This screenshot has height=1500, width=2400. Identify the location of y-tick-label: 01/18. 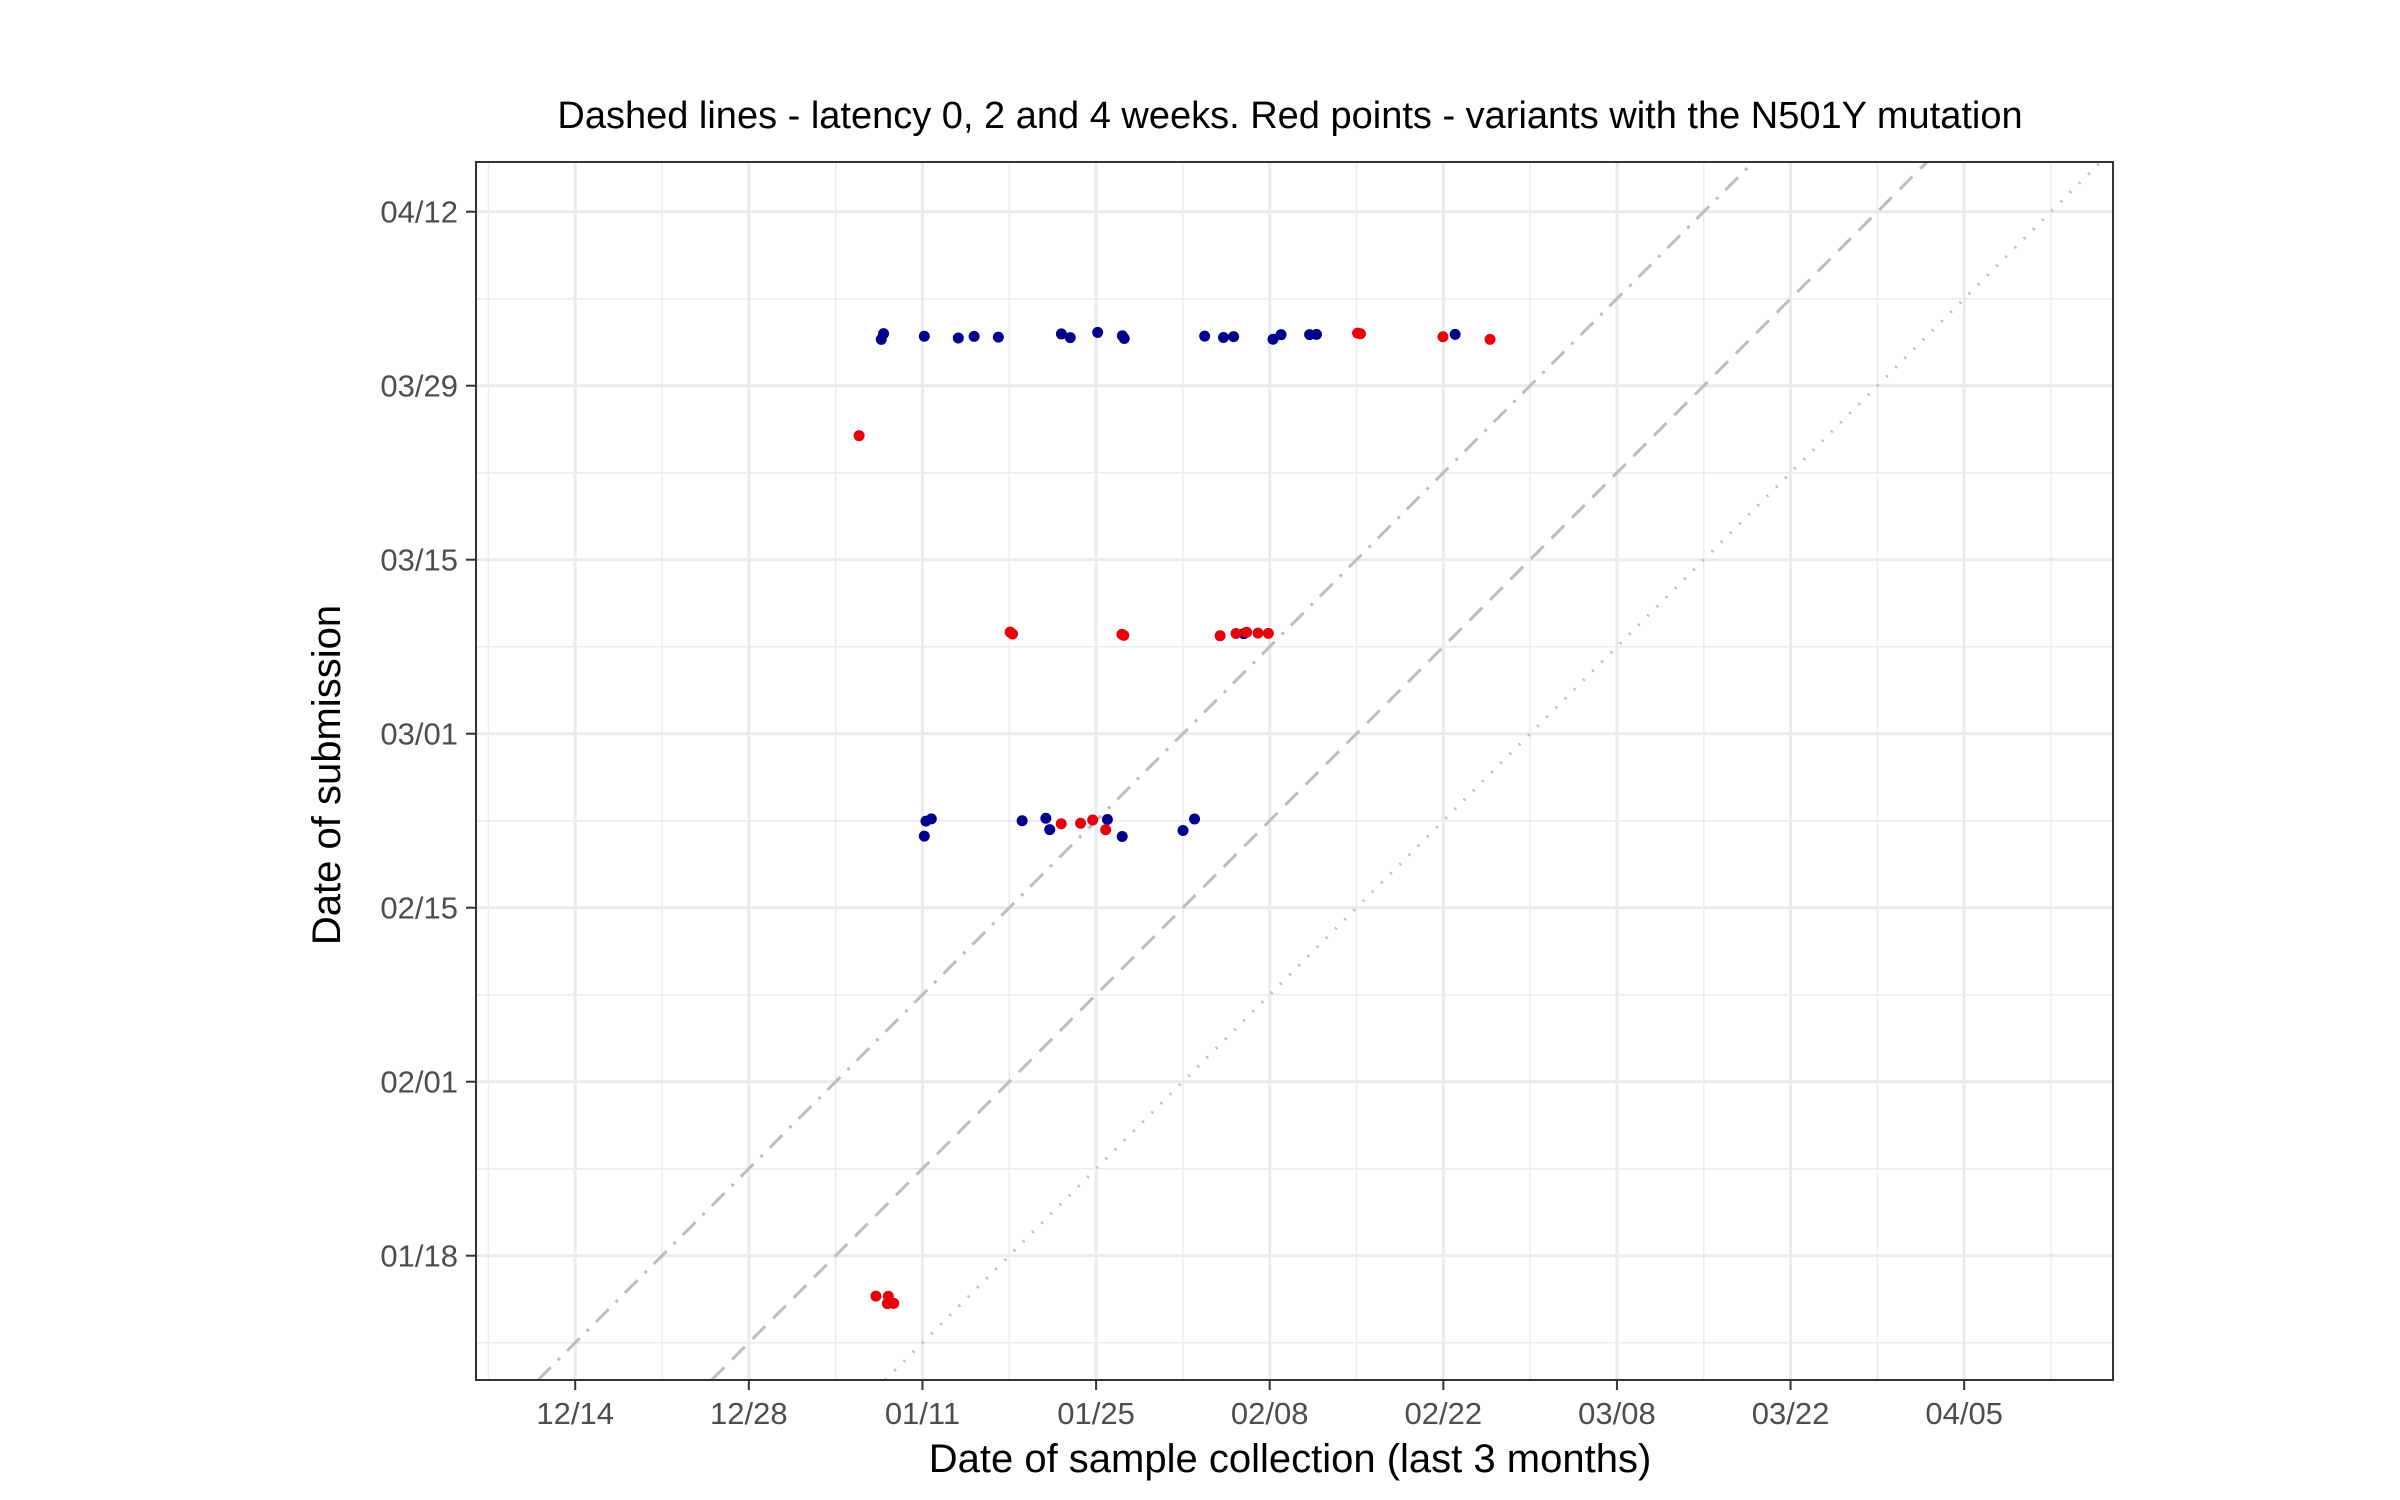
(419, 1256).